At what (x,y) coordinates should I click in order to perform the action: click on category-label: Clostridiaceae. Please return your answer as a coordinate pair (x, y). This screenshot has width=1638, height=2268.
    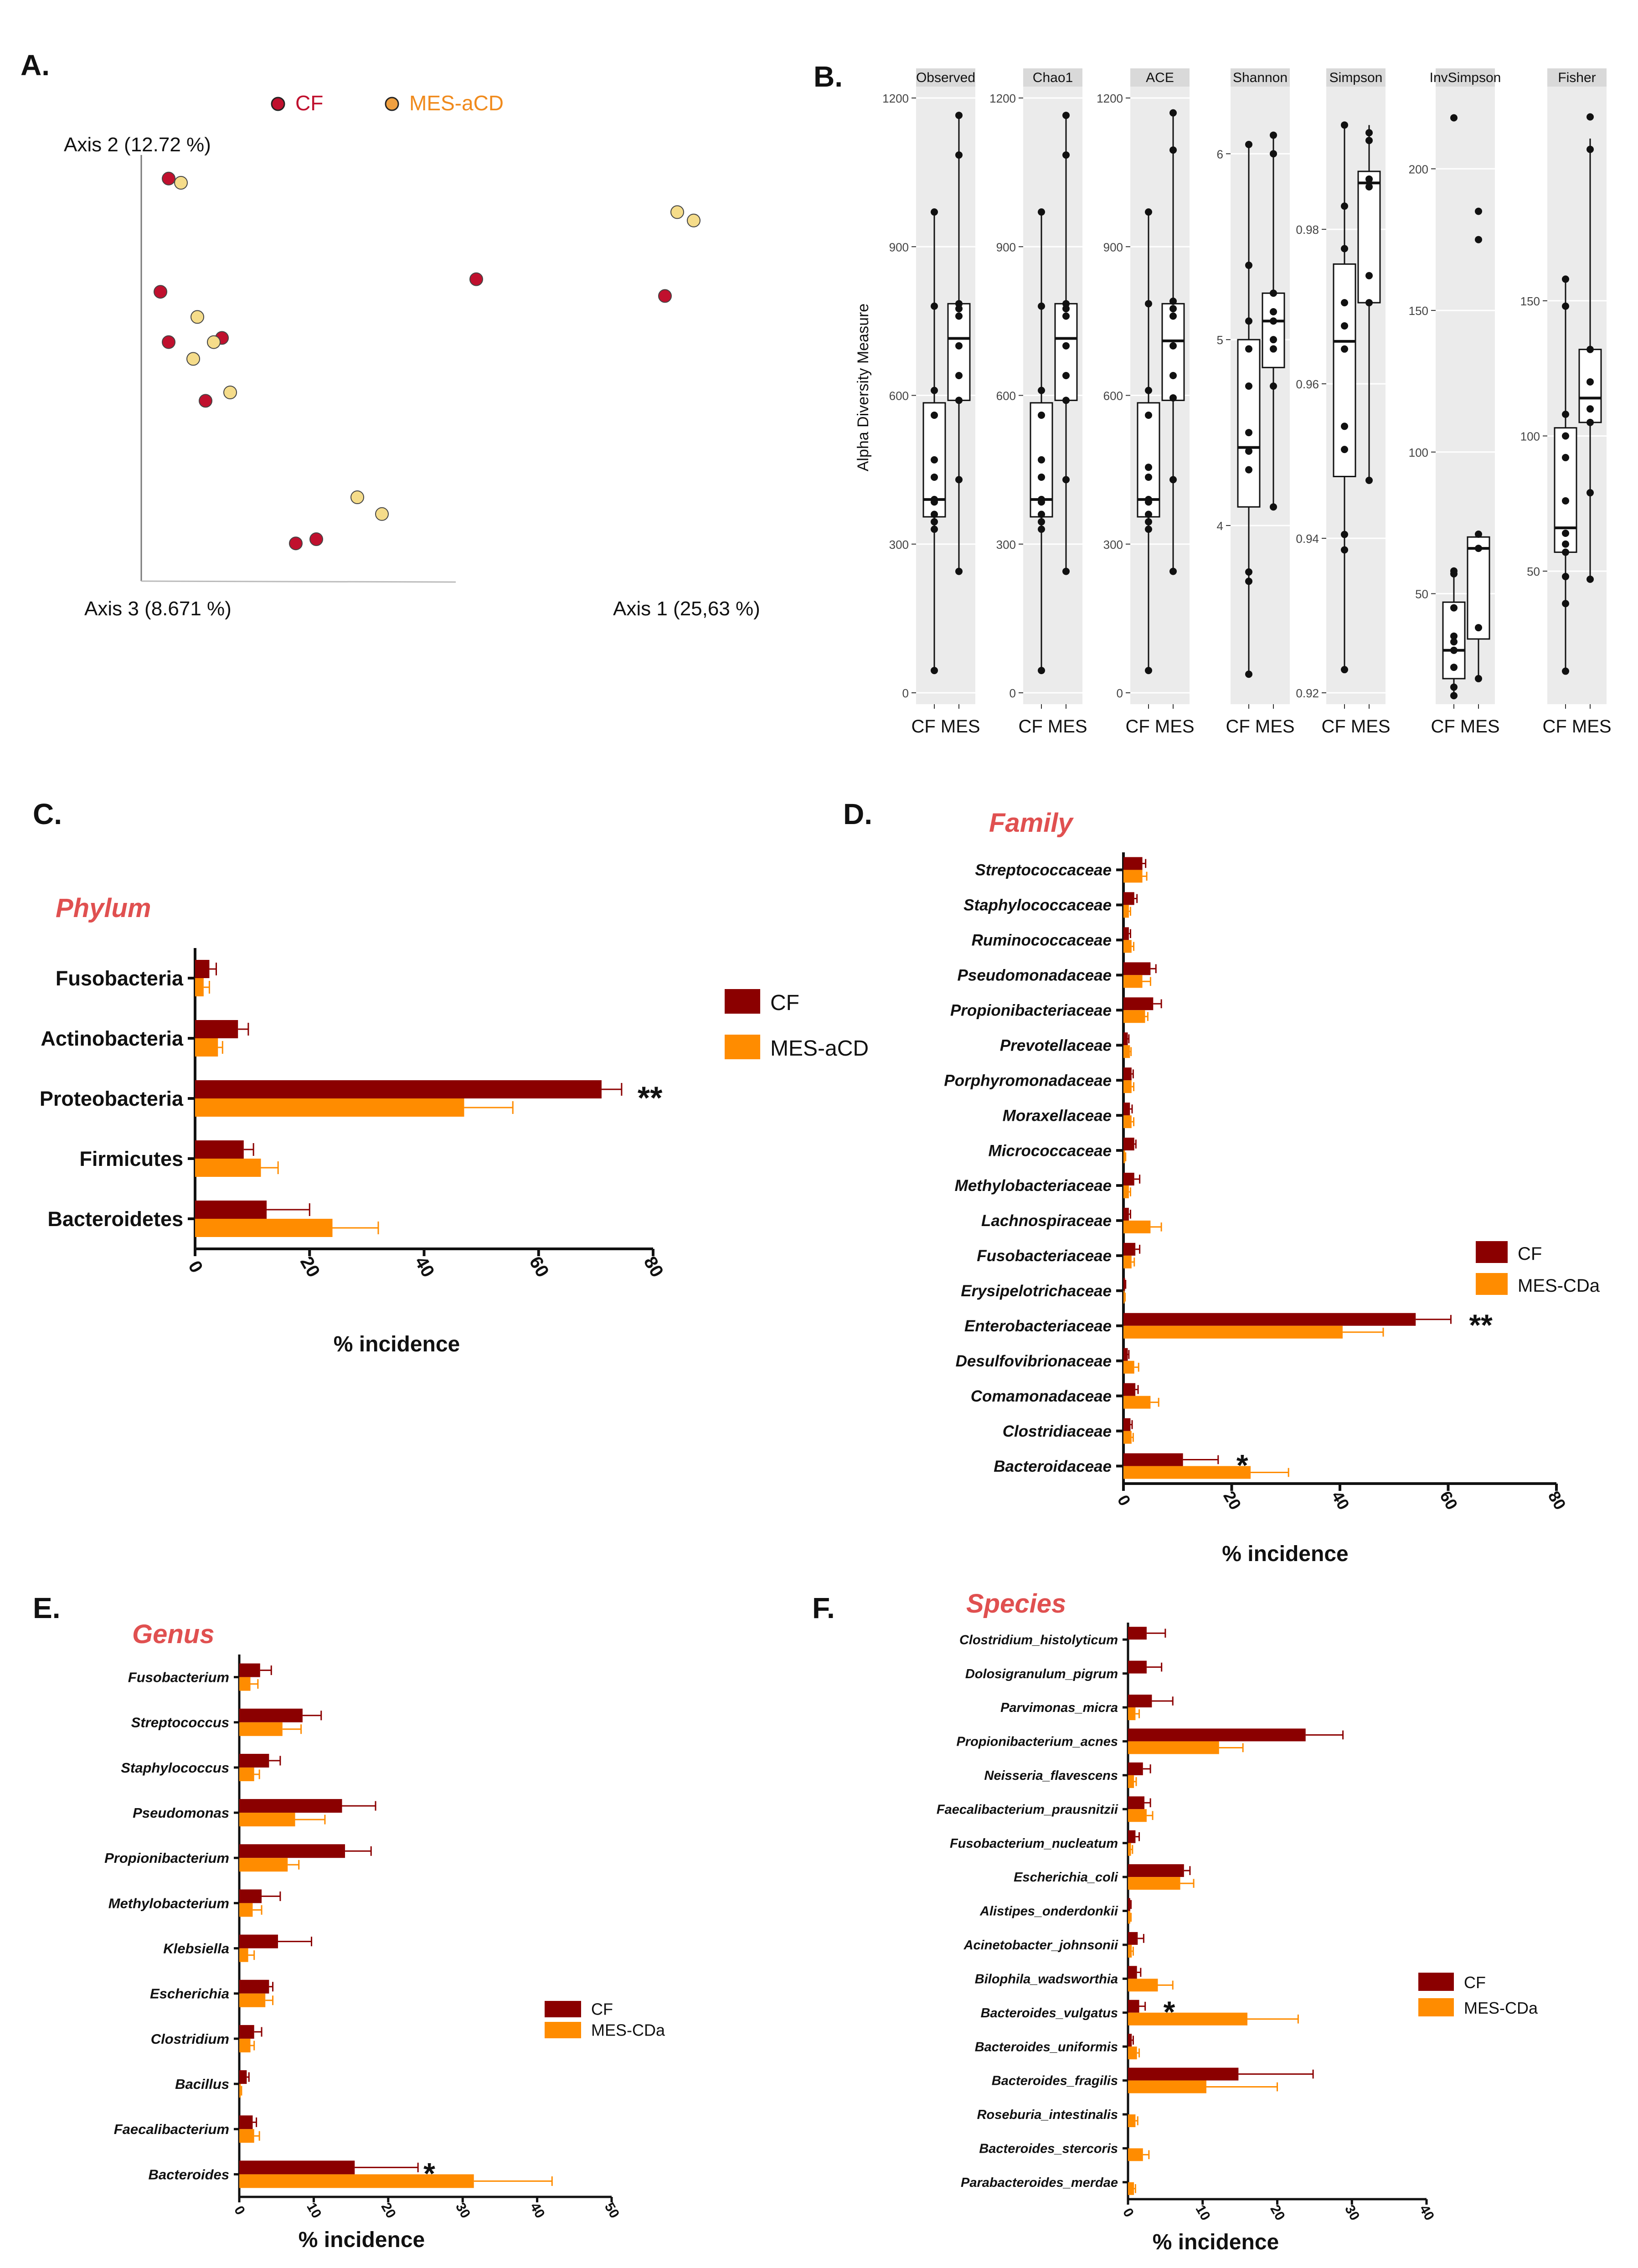
    Looking at the image, I should click on (1057, 1432).